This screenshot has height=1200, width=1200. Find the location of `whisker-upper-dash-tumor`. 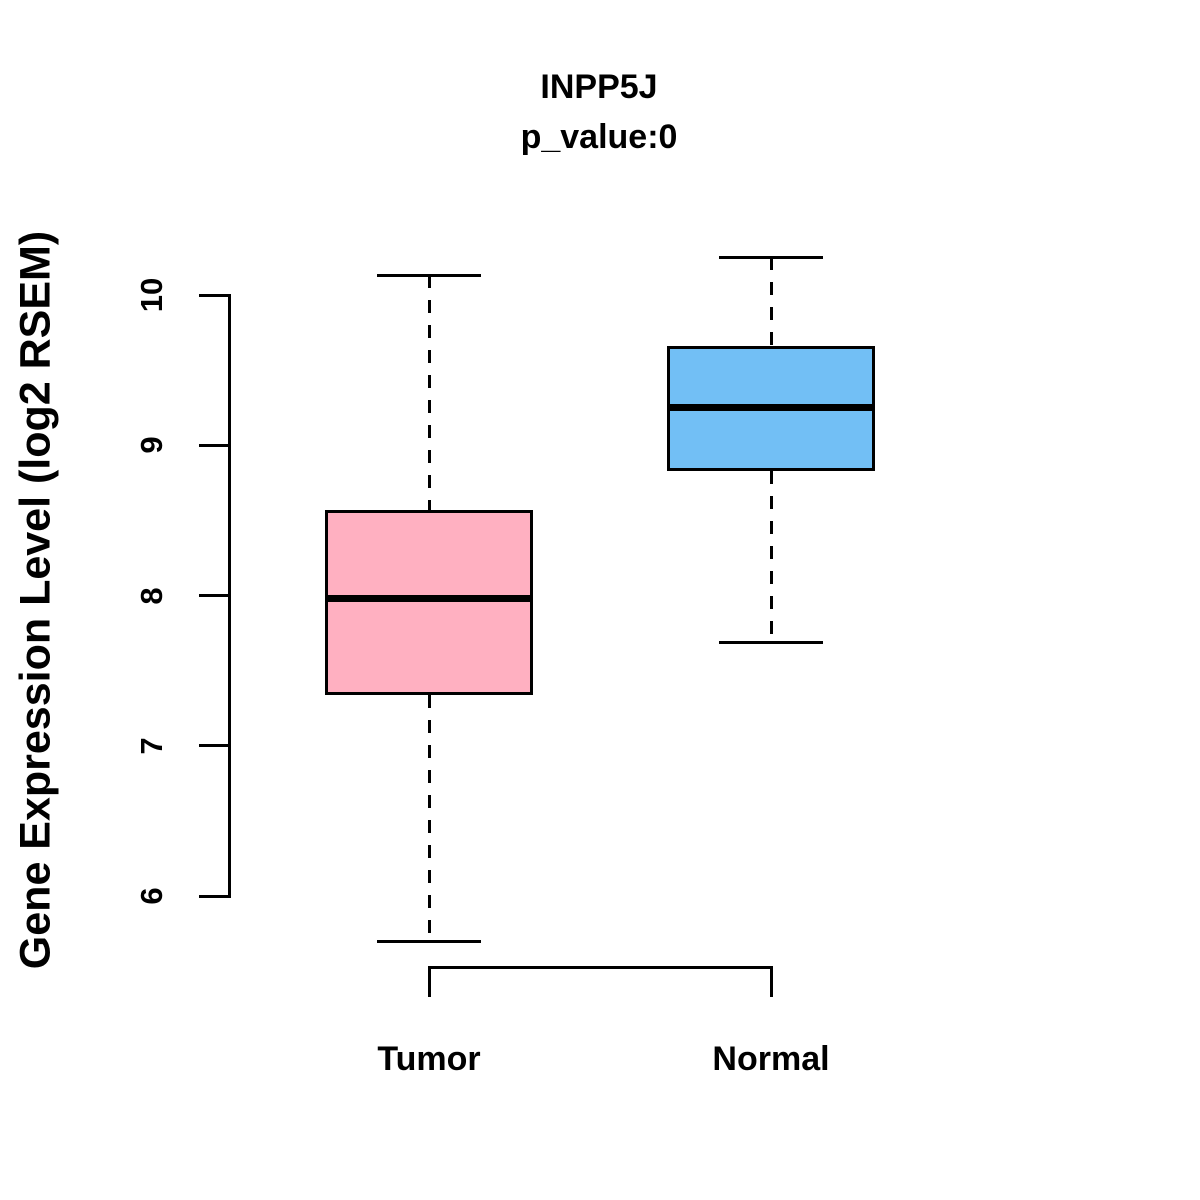

whisker-upper-dash-tumor is located at coordinates (429, 392).